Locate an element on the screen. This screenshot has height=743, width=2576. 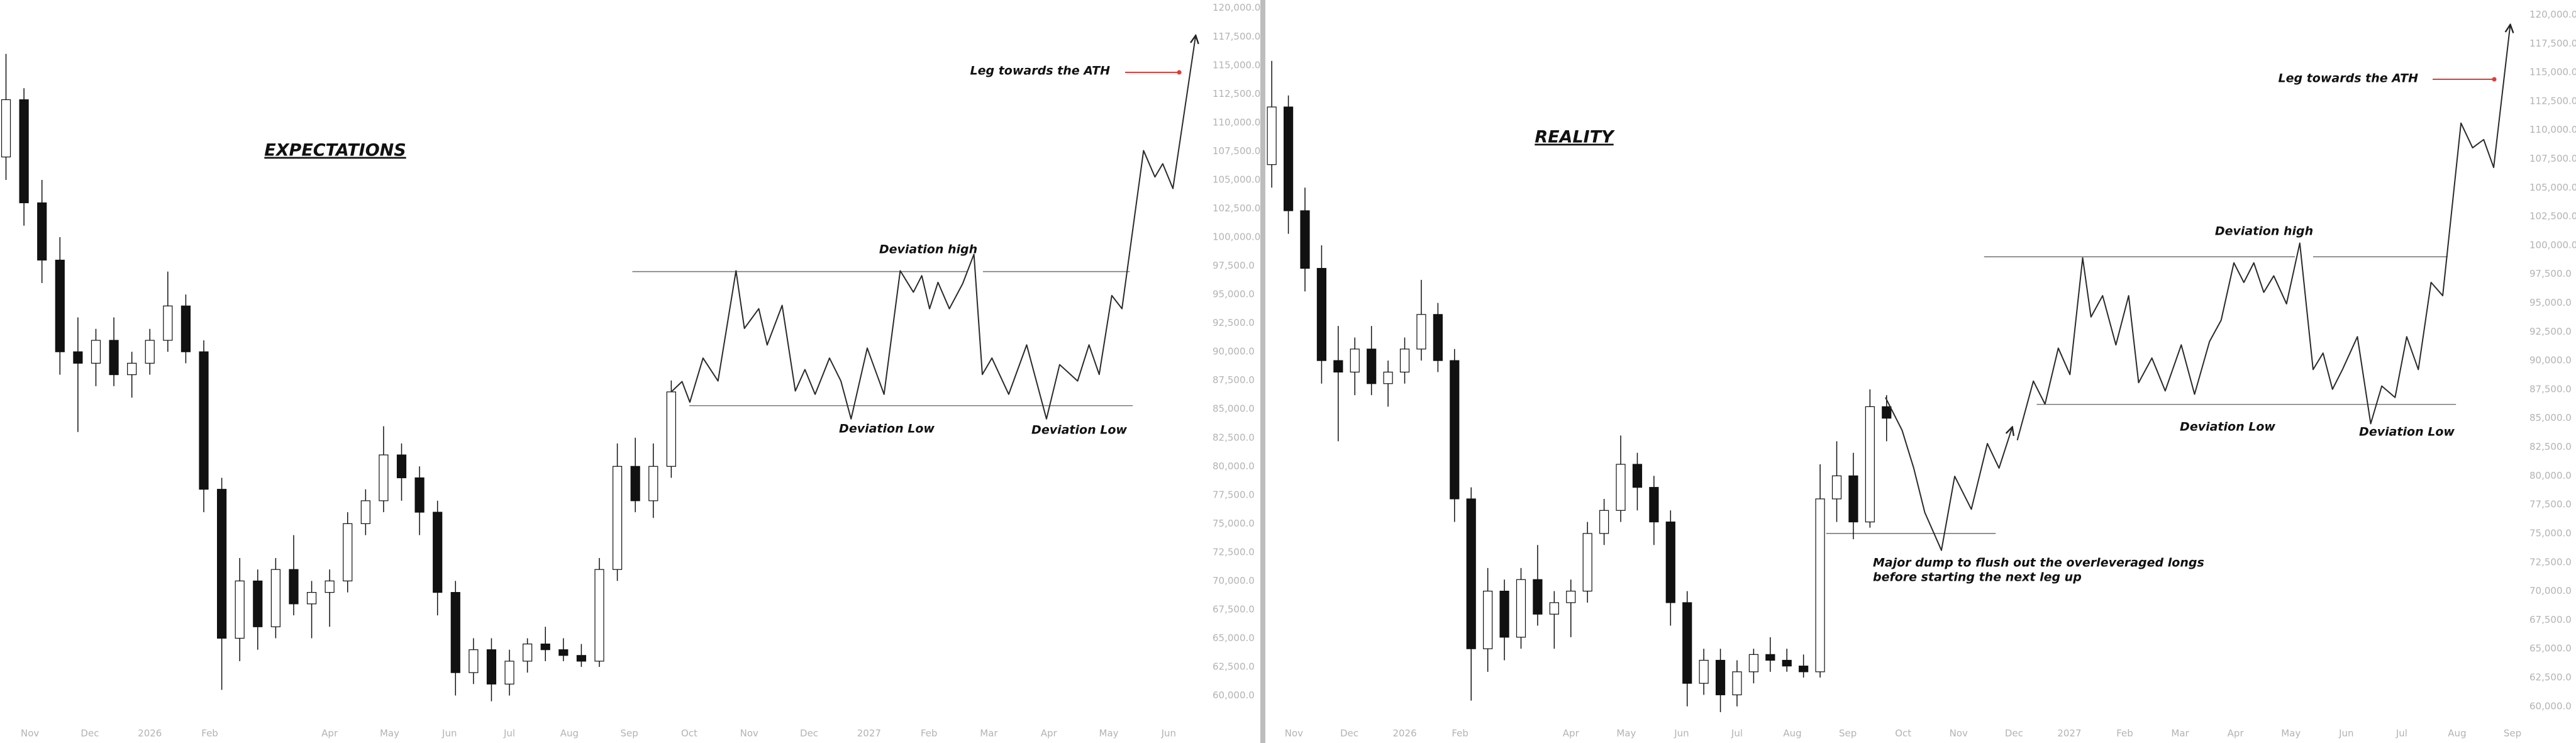
y-tick-label: 97,500.0 is located at coordinates (1234, 265).